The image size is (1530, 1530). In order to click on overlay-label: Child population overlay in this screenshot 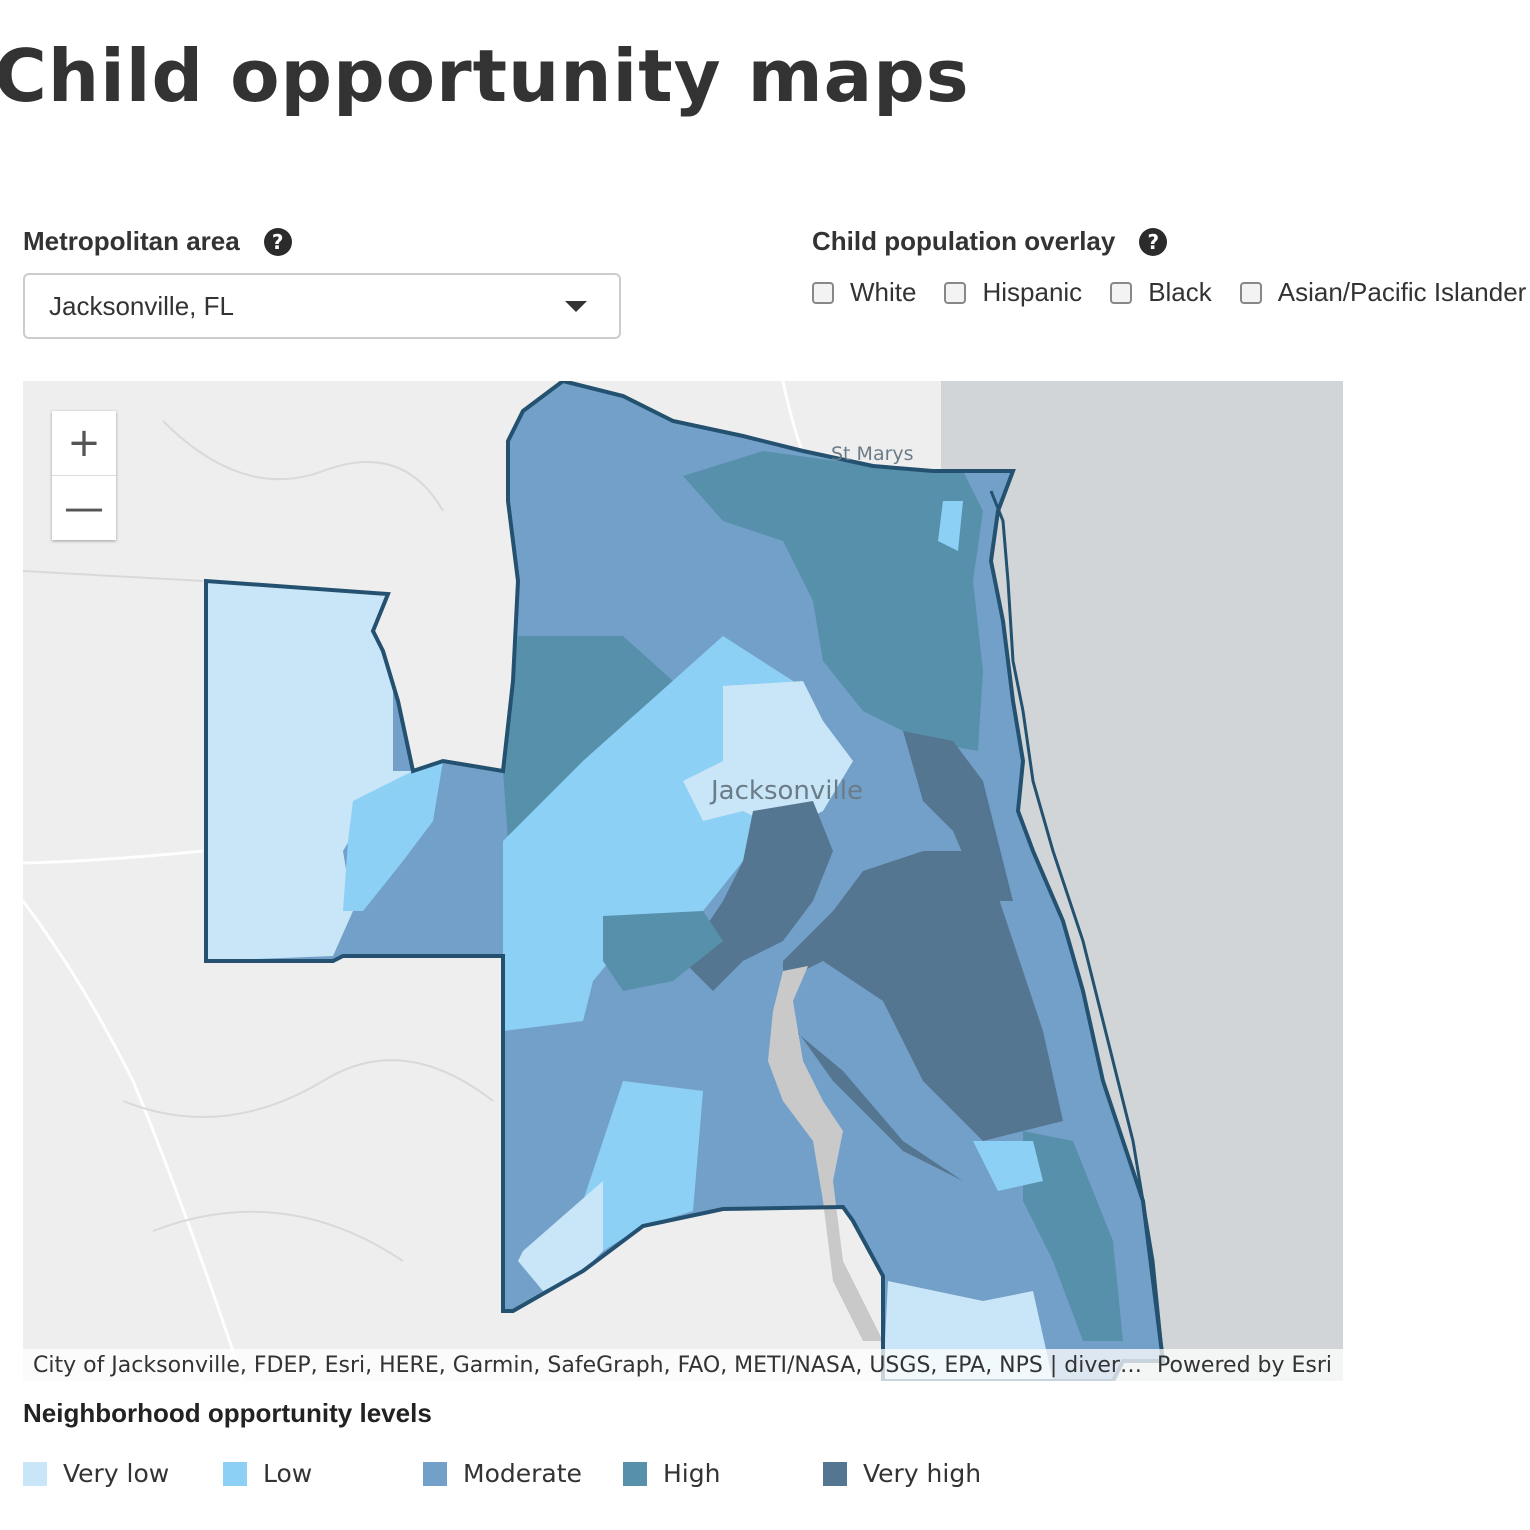, I will do `click(964, 241)`.